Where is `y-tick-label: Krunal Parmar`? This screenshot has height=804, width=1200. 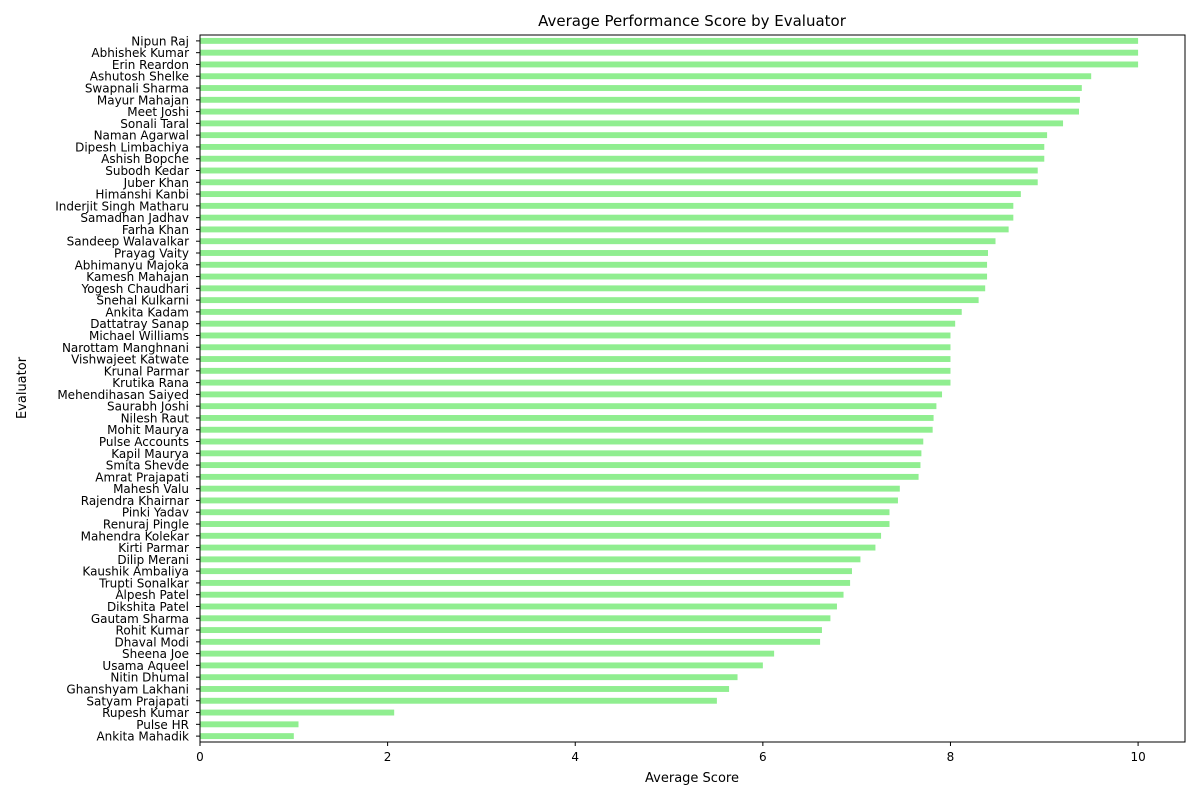
y-tick-label: Krunal Parmar is located at coordinates (146, 371).